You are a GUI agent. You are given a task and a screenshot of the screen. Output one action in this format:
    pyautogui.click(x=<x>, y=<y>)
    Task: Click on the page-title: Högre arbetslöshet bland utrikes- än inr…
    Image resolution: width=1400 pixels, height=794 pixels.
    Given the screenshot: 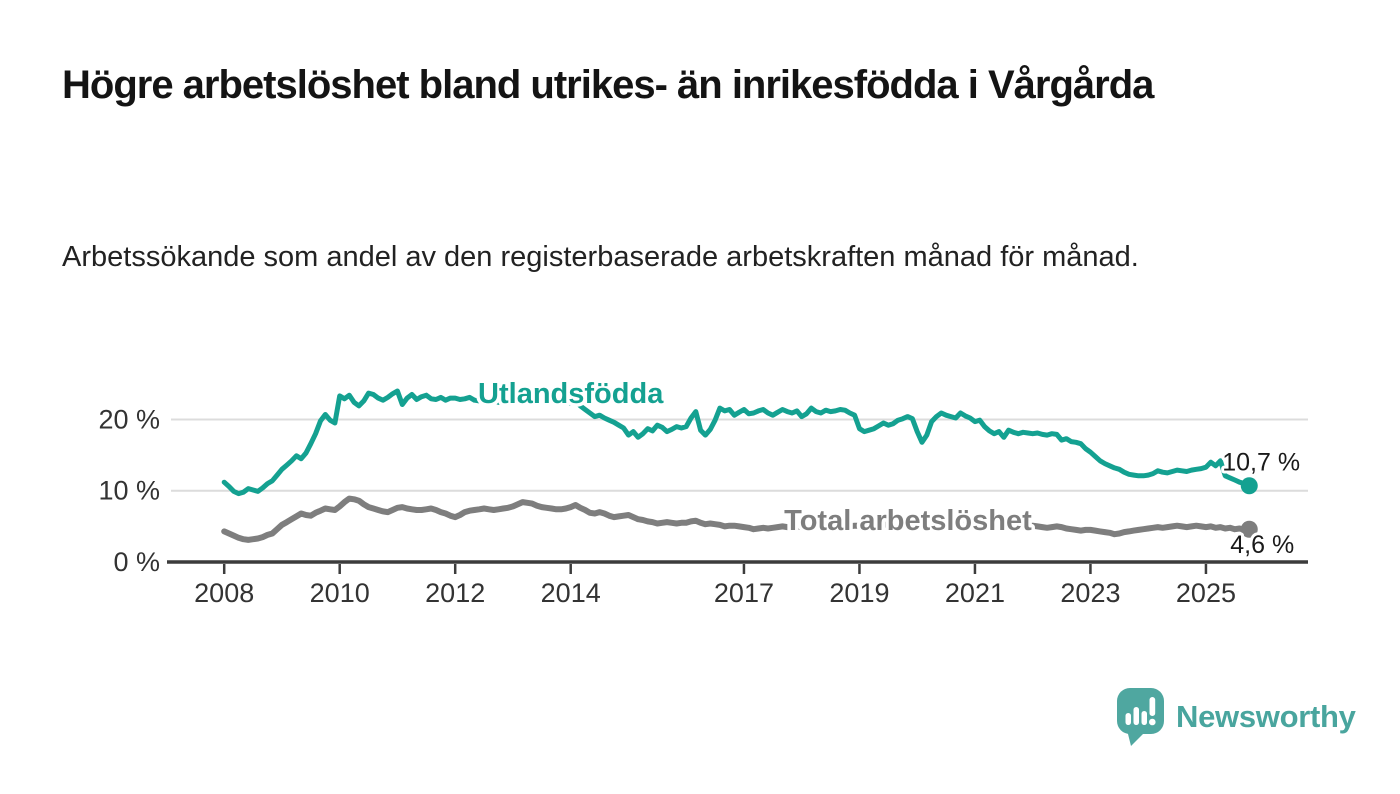 What is the action you would take?
    pyautogui.click(x=608, y=85)
    